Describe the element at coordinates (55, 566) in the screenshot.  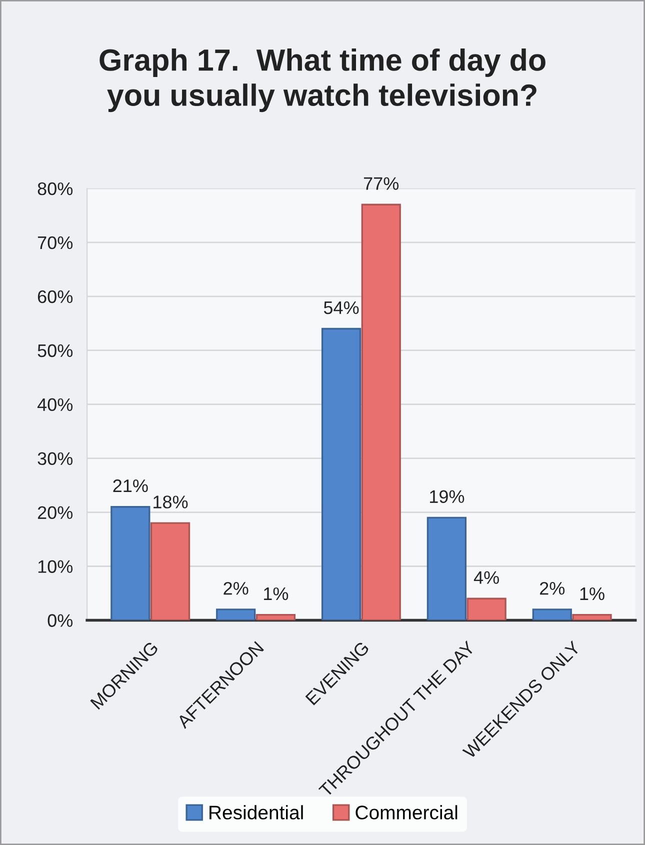
I see `y-tick-label: 10%` at that location.